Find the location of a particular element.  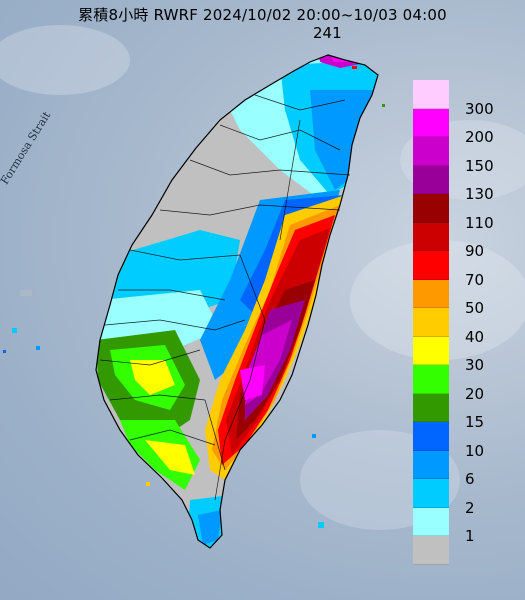

legend-label: 10 is located at coordinates (475, 450).